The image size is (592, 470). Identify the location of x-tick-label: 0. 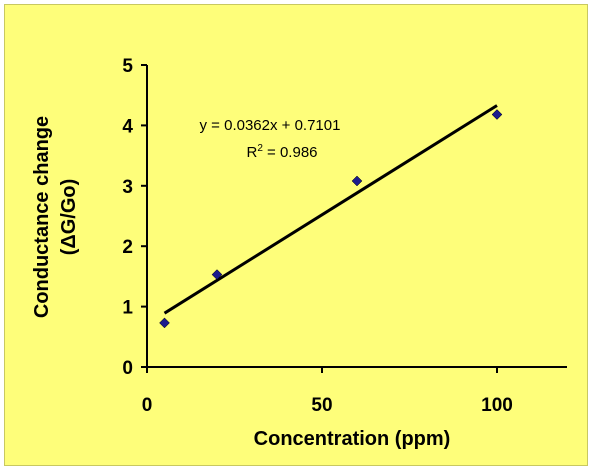
(147, 405).